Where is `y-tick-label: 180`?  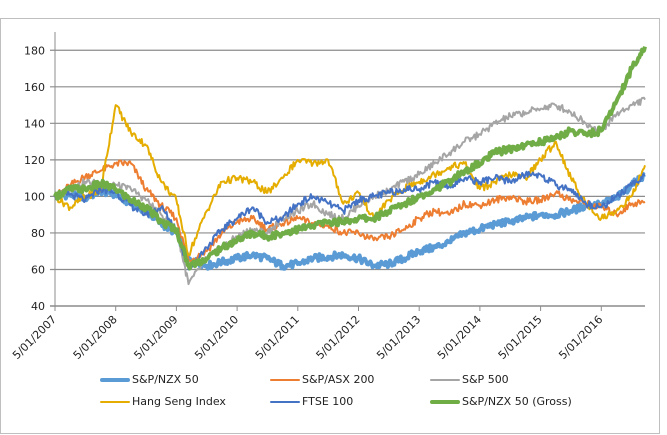 y-tick-label: 180 is located at coordinates (34, 50).